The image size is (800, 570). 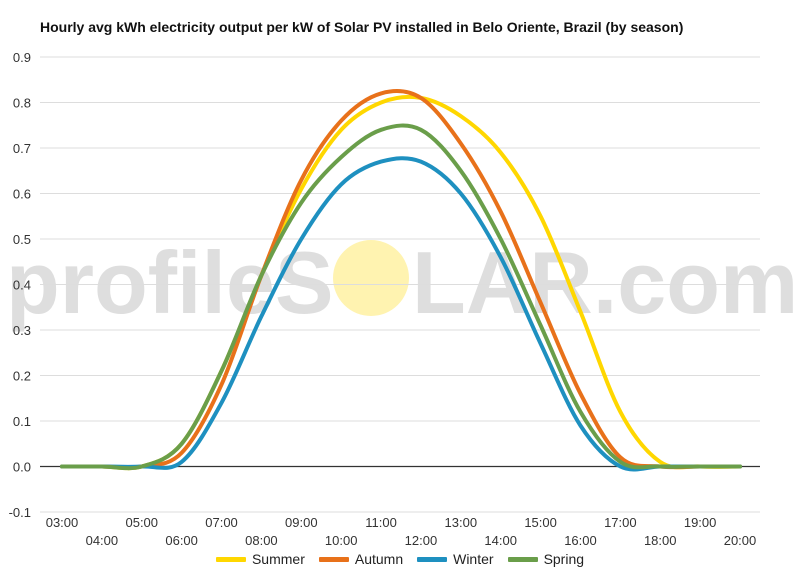 I want to click on x-tick-label: 04:00, so click(x=102, y=540).